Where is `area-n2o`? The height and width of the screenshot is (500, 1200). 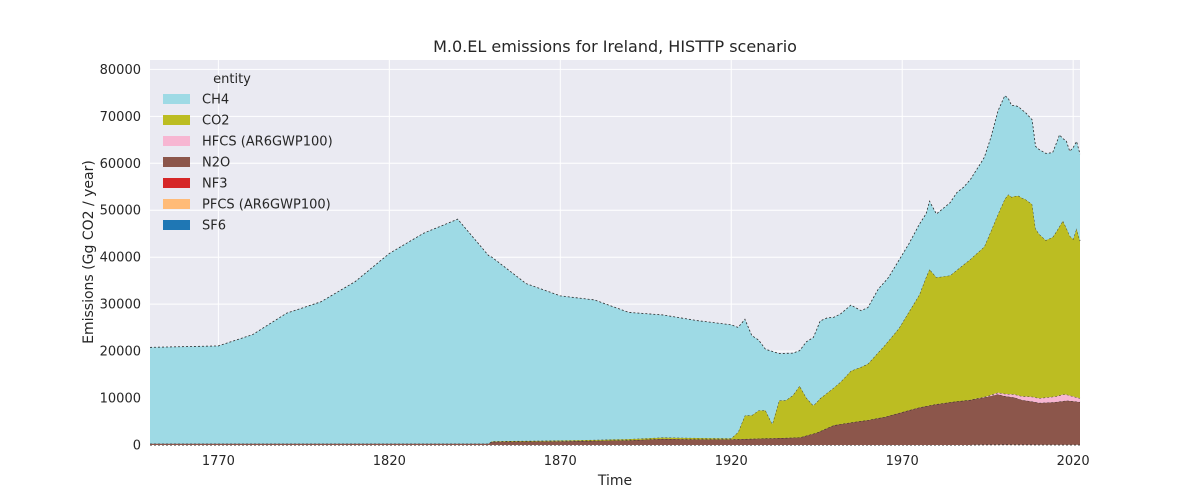 area-n2o is located at coordinates (615, 419).